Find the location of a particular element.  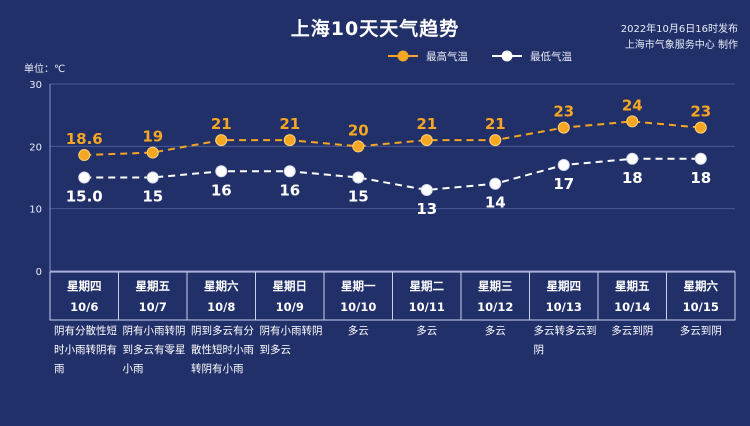

series-line-max is located at coordinates (392, 138).